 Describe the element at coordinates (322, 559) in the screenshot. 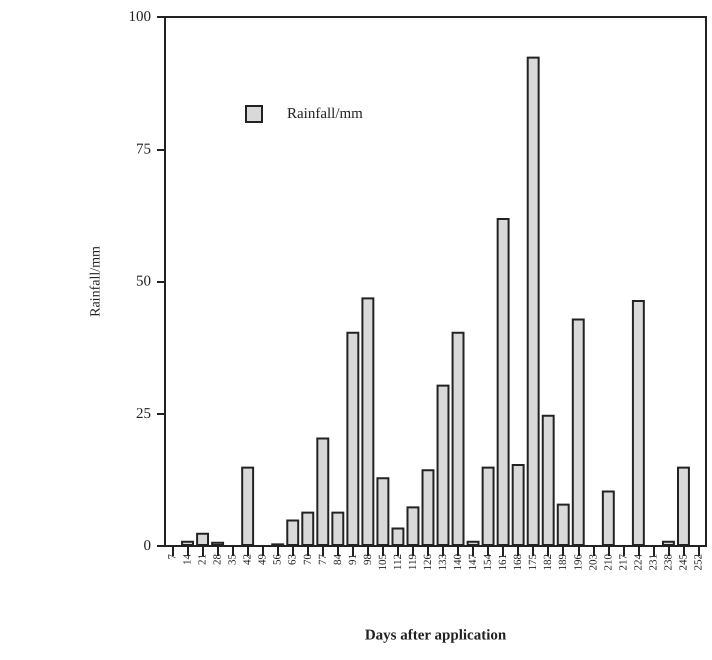

I see `x-tick-label: 77` at that location.